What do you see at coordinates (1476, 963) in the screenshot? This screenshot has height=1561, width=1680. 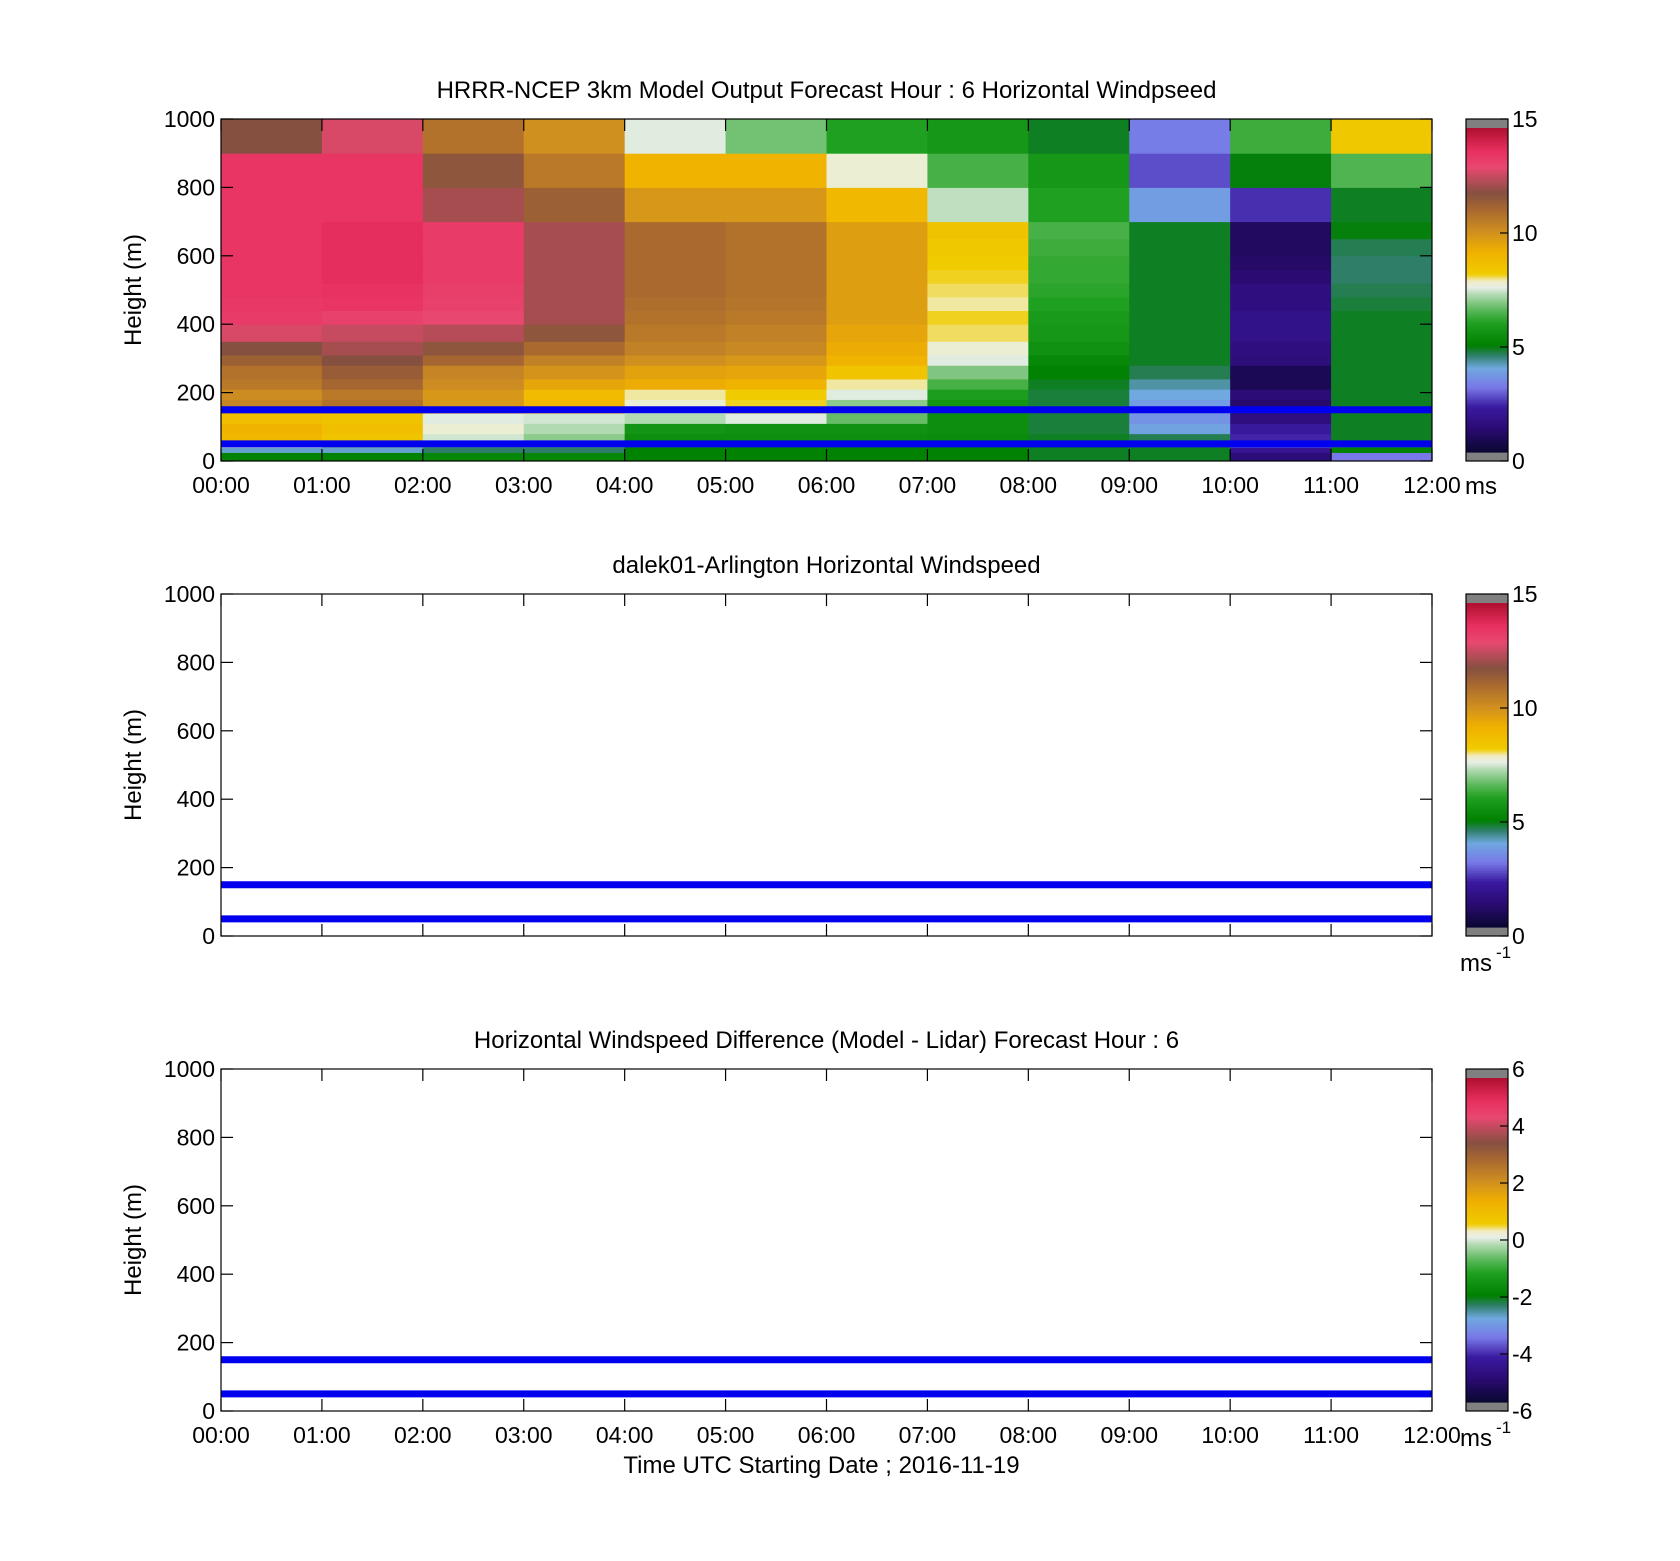 I see `colorbar-unit: ms` at bounding box center [1476, 963].